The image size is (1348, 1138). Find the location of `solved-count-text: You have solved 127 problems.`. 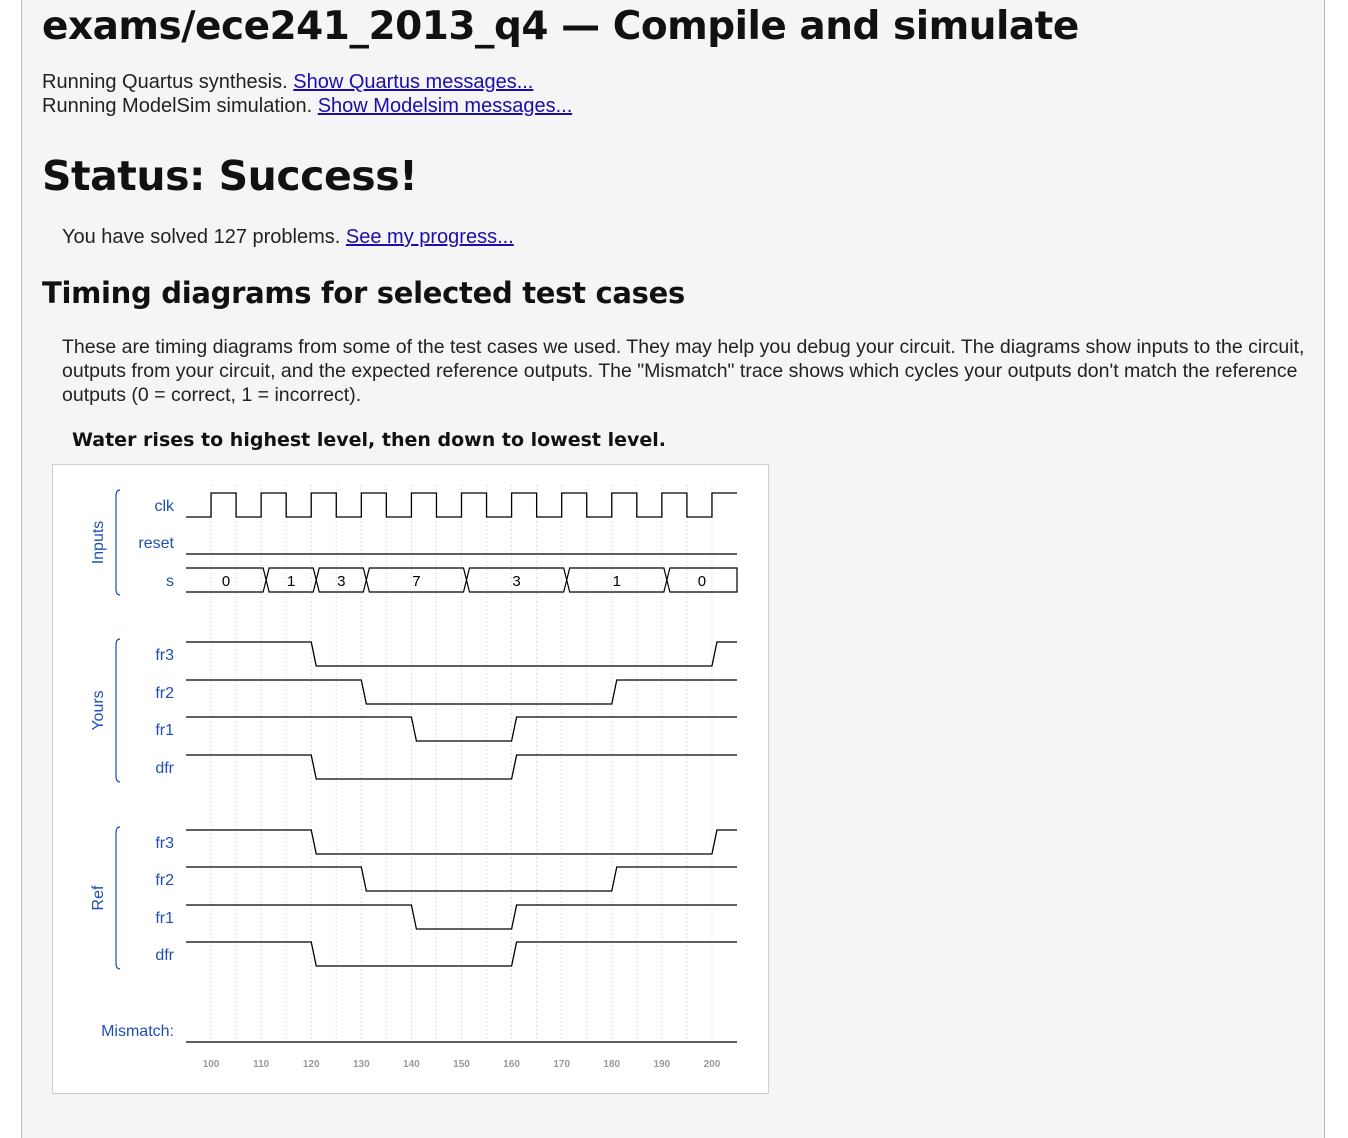

solved-count-text: You have solved 127 problems. is located at coordinates (201, 237).